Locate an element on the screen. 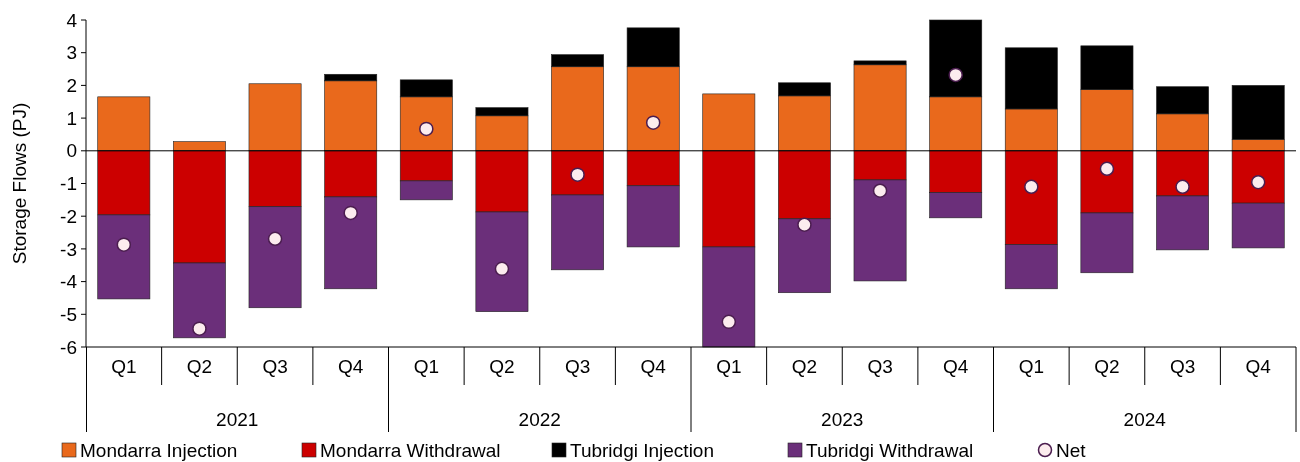 This screenshot has height=462, width=1300. y-tick-label: 2 is located at coordinates (71, 86).